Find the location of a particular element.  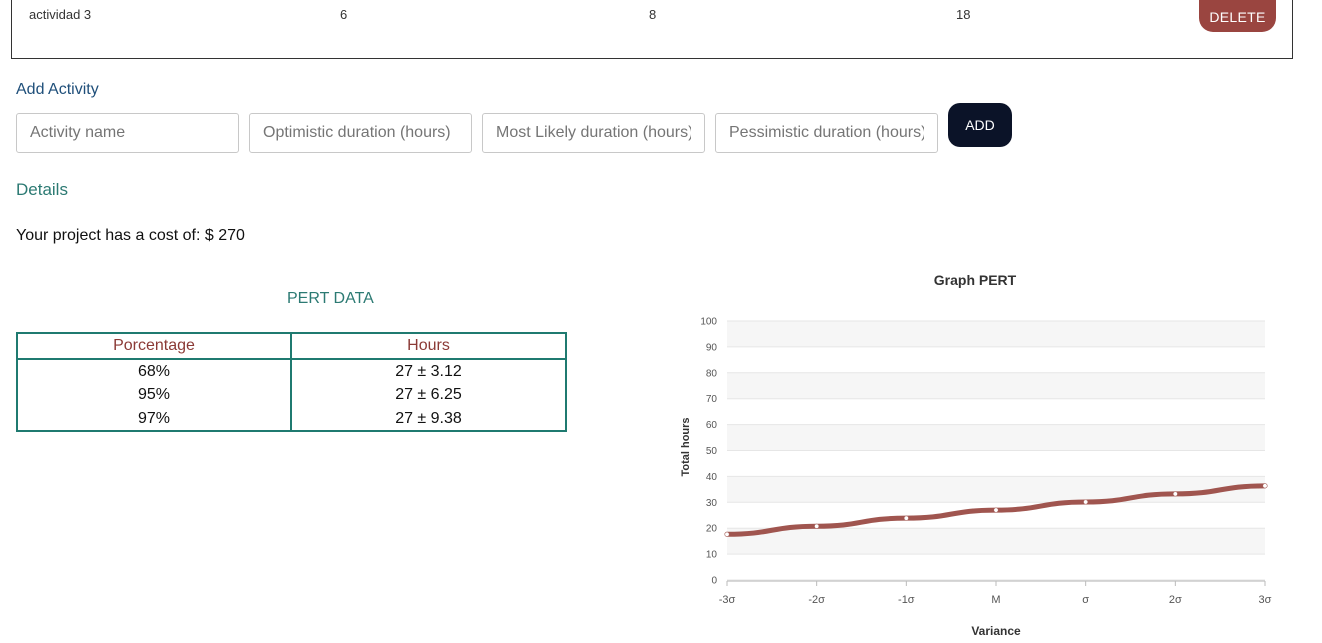

details-heading: Details is located at coordinates (42, 189).